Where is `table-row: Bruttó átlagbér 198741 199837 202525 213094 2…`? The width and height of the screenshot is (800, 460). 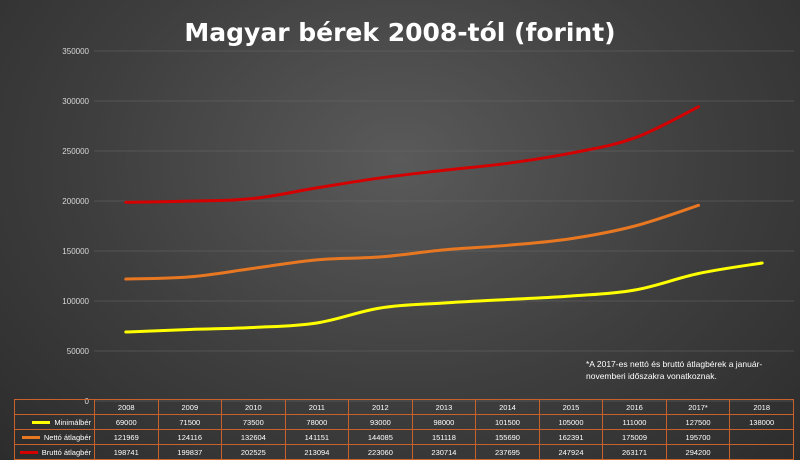
table-row: Bruttó átlagbér 198741 199837 202525 213094 2… is located at coordinates (404, 452).